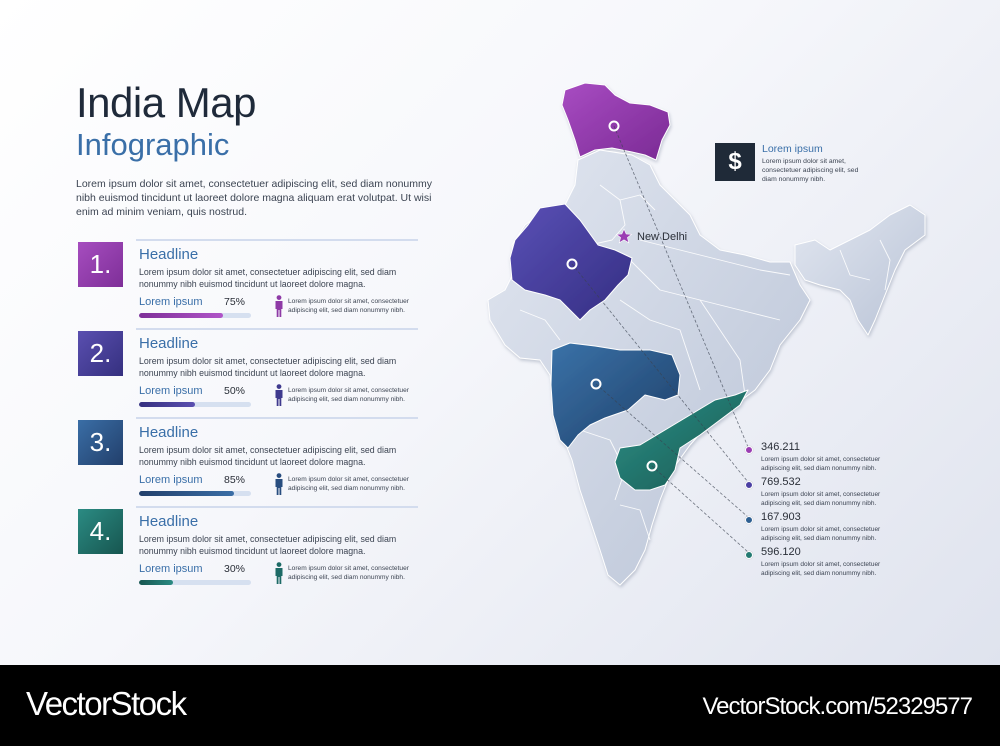  What do you see at coordinates (153, 144) in the screenshot?
I see `page-subtitle: Infographic` at bounding box center [153, 144].